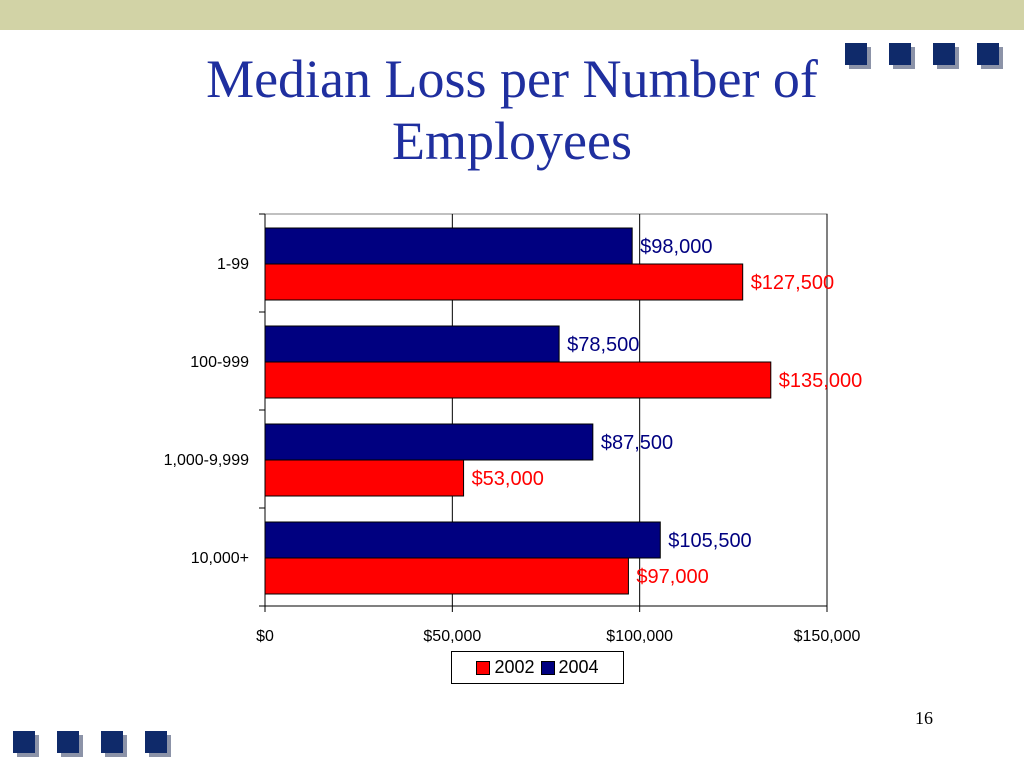  What do you see at coordinates (537, 667) in the screenshot?
I see `chart-legend: 2002 2004` at bounding box center [537, 667].